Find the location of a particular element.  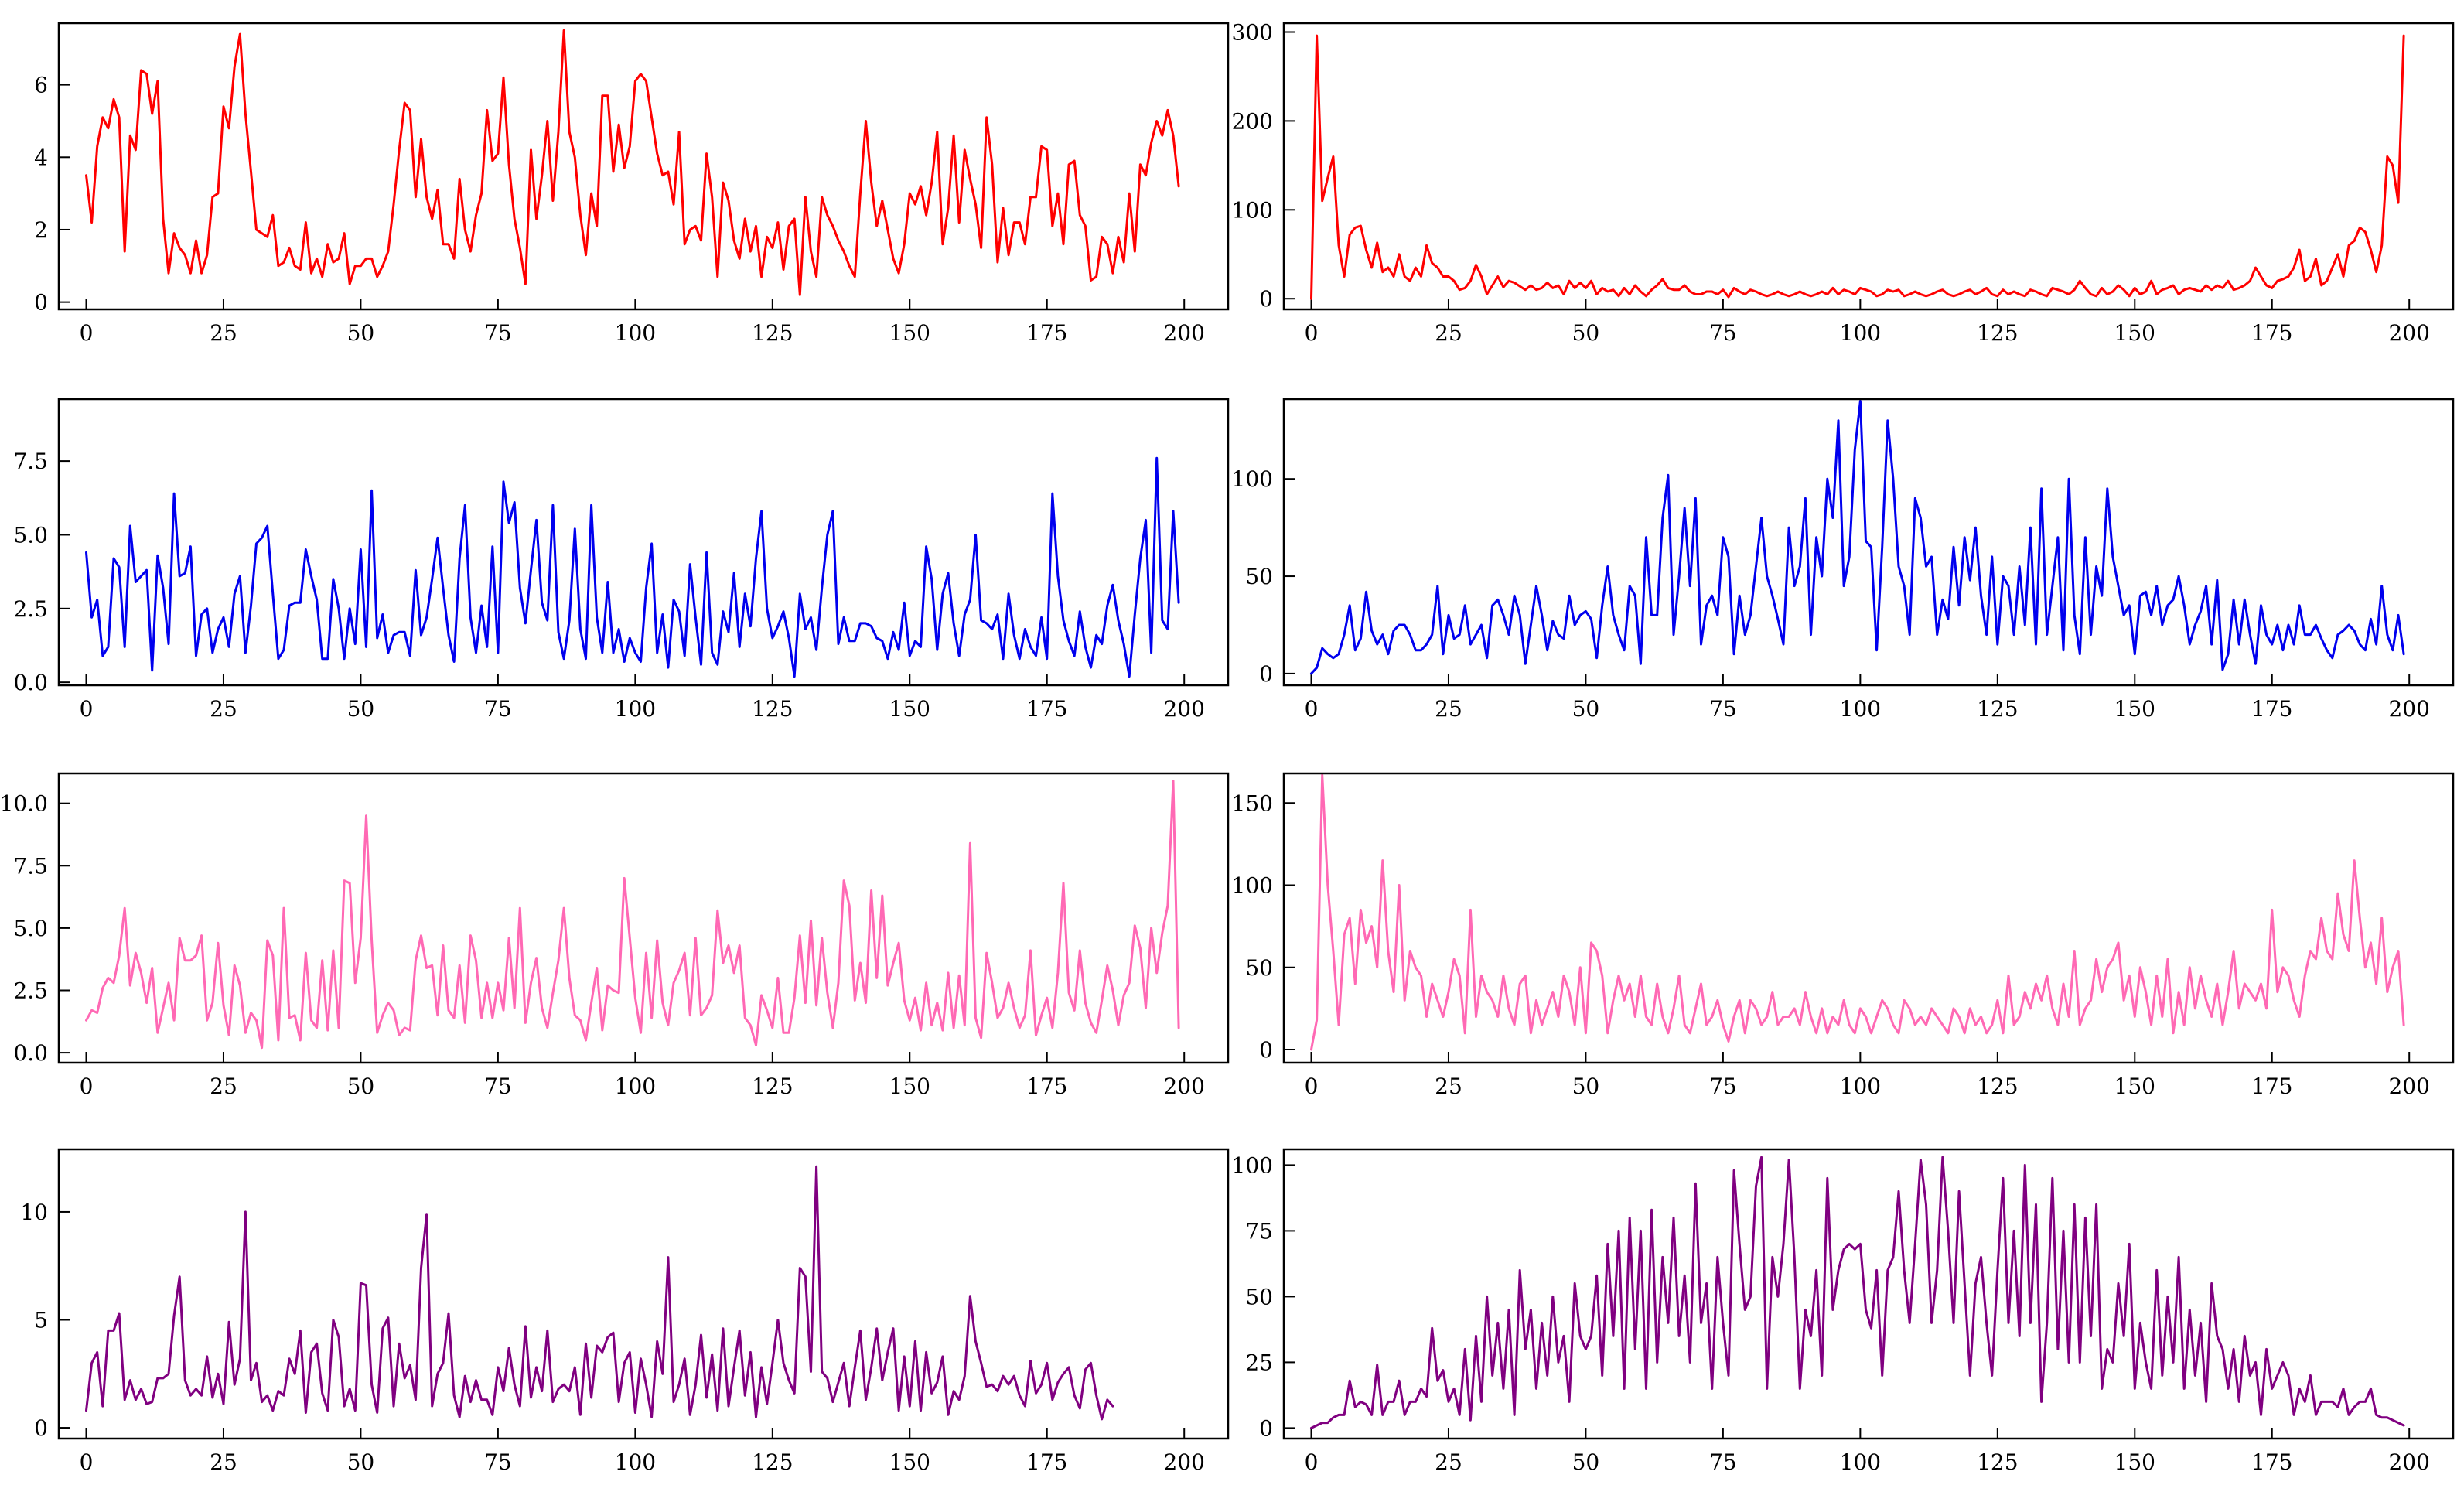

panel-2: 0 25 50 75 100 125 150 175 200 0 100 200 300 is located at coordinates (1843, 183).